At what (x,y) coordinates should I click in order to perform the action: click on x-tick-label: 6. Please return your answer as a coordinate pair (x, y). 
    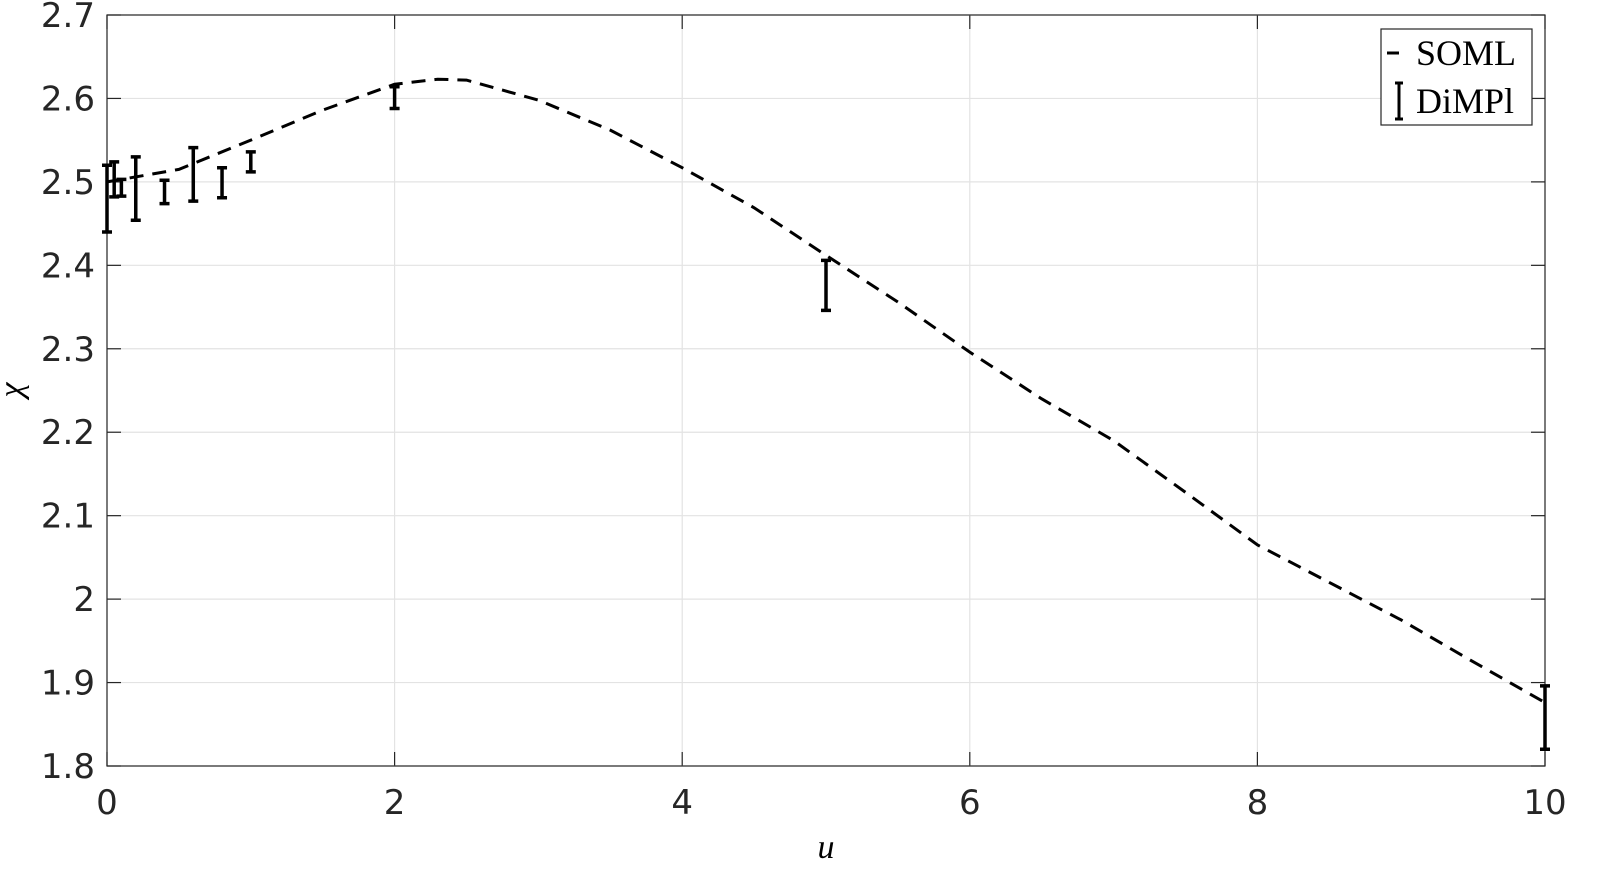
    Looking at the image, I should click on (970, 803).